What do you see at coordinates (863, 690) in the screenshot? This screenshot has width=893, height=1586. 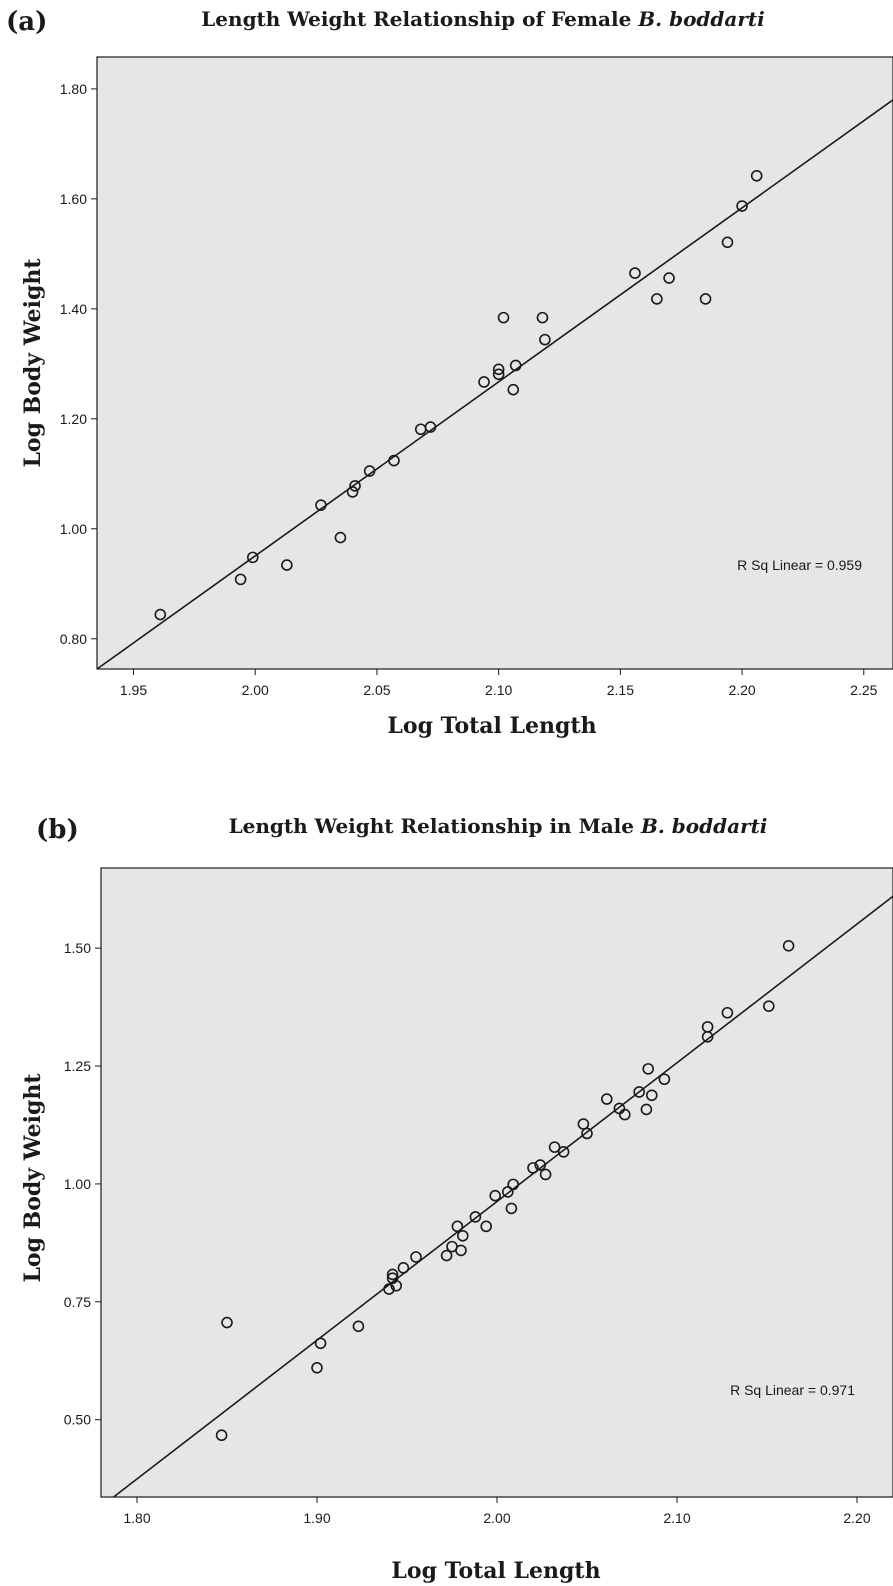 I see `x-tick-label: 2.25` at bounding box center [863, 690].